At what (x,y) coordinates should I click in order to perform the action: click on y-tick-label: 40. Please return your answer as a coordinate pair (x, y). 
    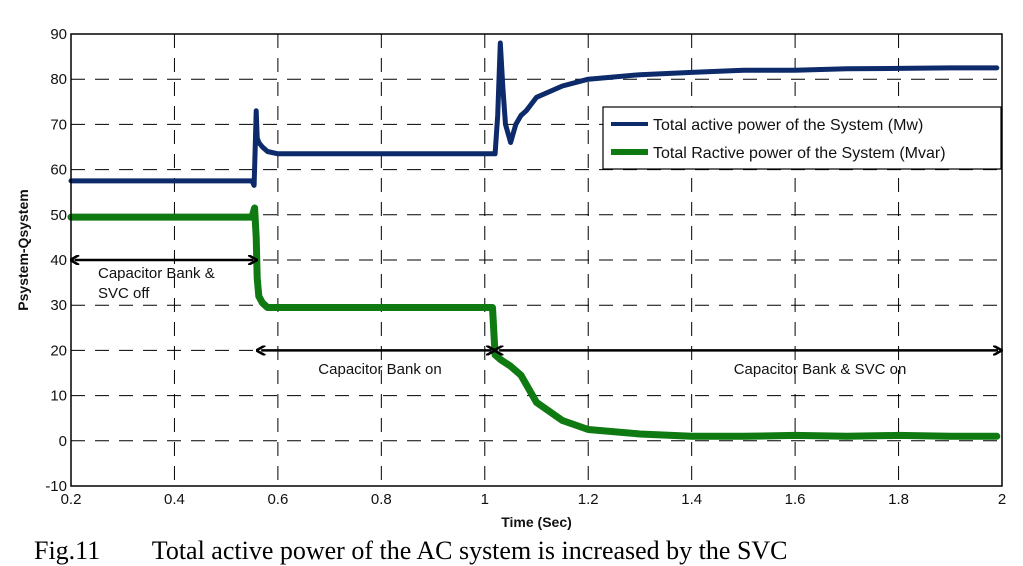
    Looking at the image, I should click on (58, 260).